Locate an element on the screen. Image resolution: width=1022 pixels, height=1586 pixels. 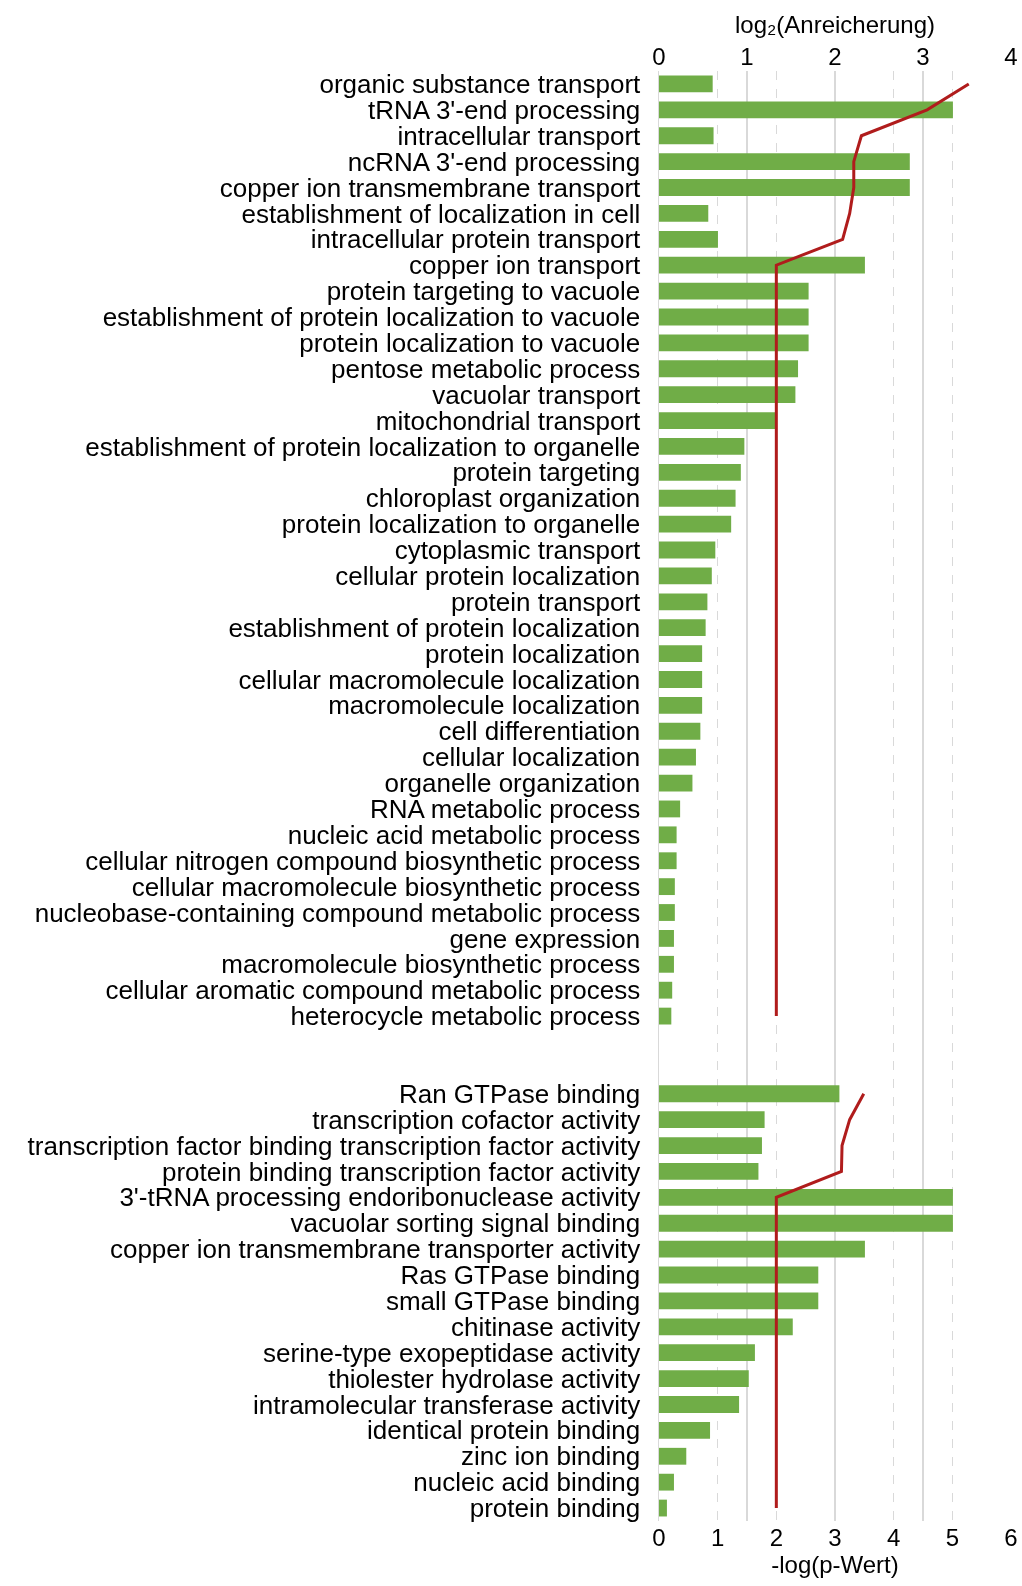
x2-tick-label: 0 is located at coordinates (659, 1537).